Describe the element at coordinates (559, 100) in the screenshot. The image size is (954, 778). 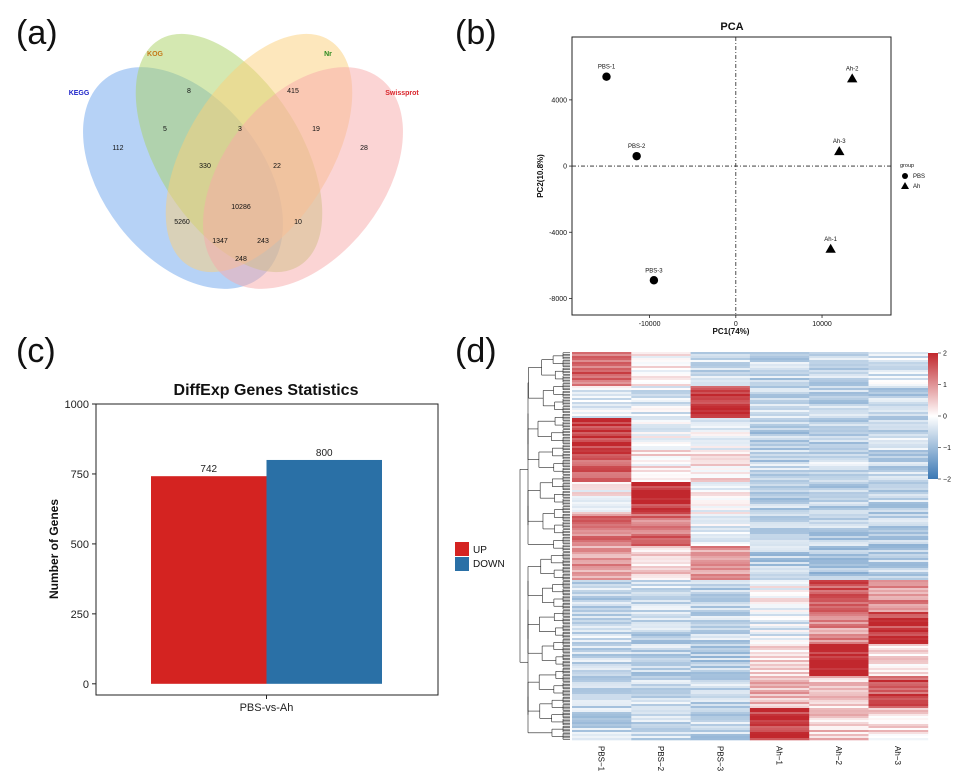
I see `pca-y-tick-label: 4000` at that location.